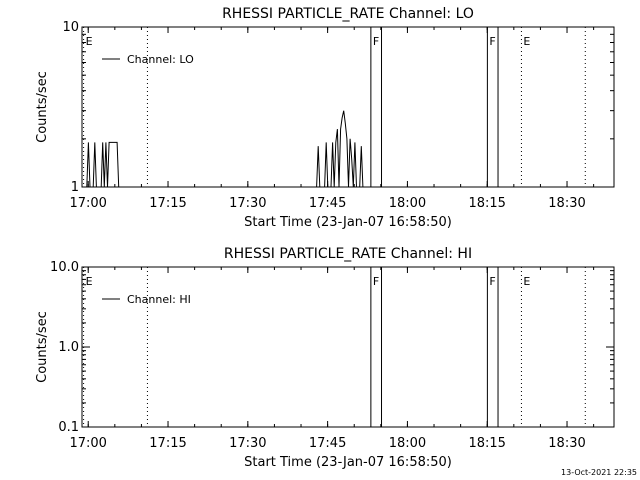 This screenshot has width=640, height=480. What do you see at coordinates (75, 187) in the screenshot?
I see `y-tick-label: 1` at bounding box center [75, 187].